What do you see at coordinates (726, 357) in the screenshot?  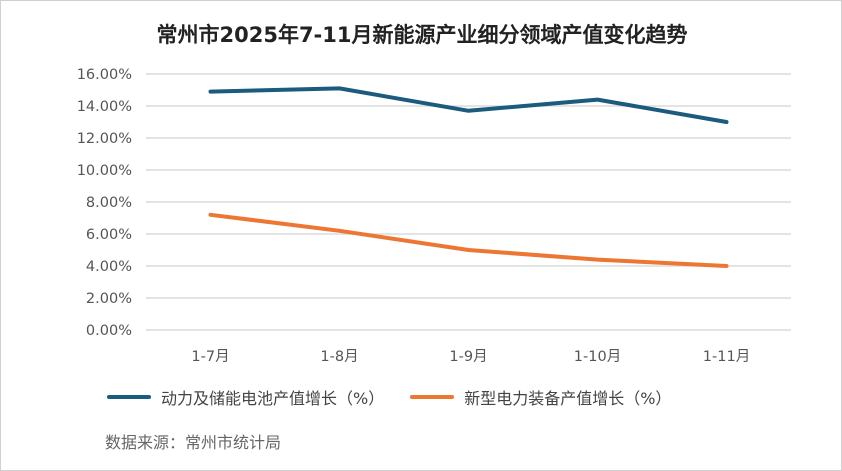 I see `x-tick-label: 1-11月` at bounding box center [726, 357].